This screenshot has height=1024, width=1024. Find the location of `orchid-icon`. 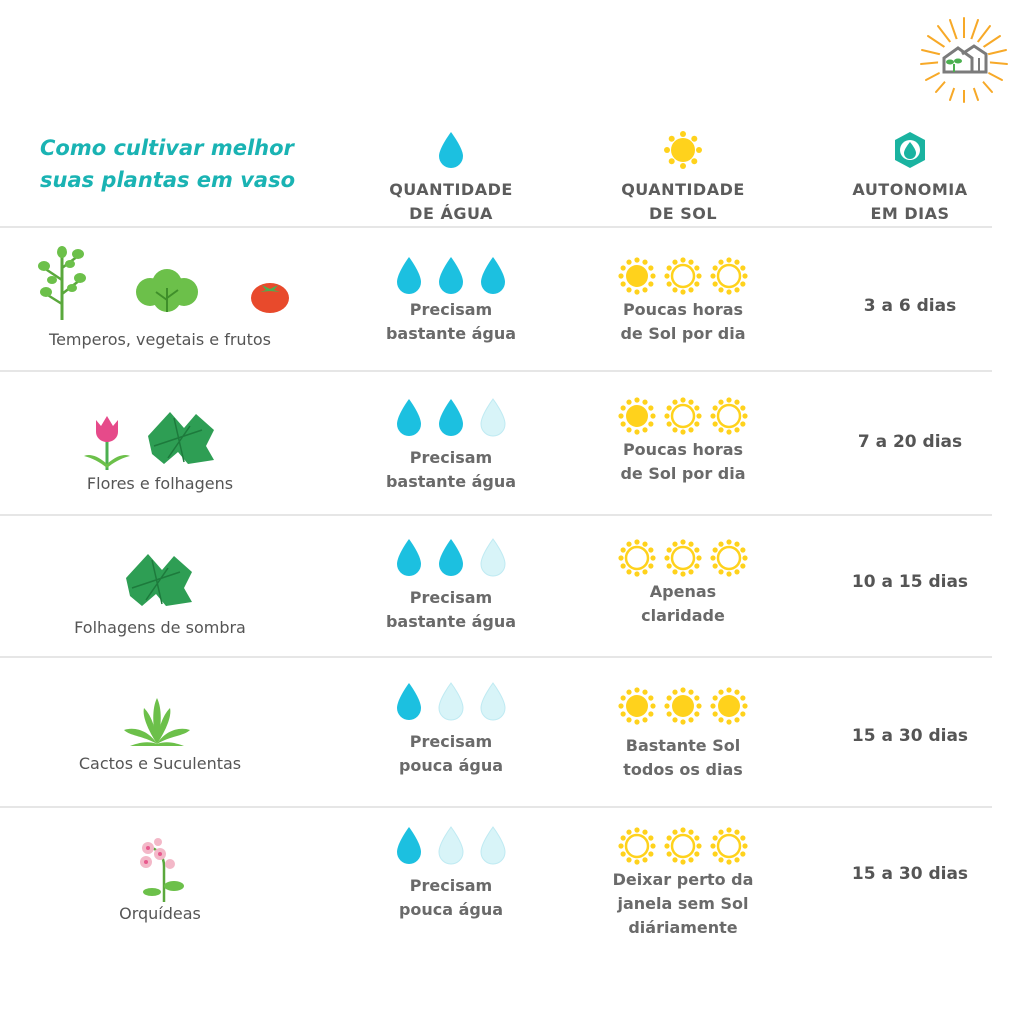

orchid-icon is located at coordinates (160, 870).